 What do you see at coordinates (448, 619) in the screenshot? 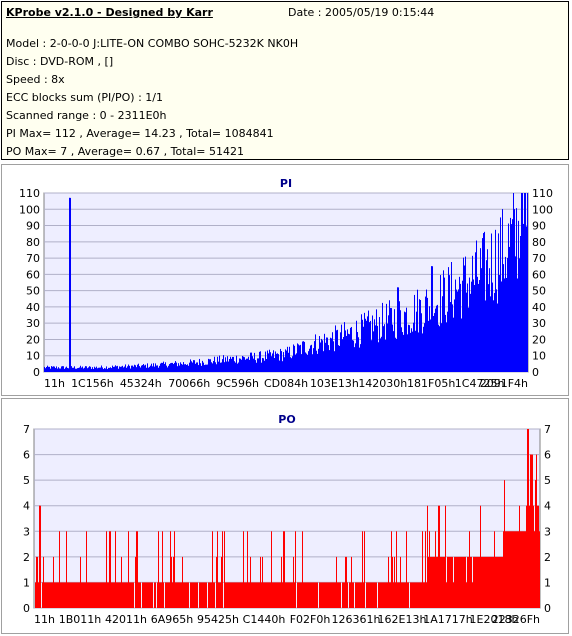
I see `po-xtick: 1A1717h` at bounding box center [448, 619].